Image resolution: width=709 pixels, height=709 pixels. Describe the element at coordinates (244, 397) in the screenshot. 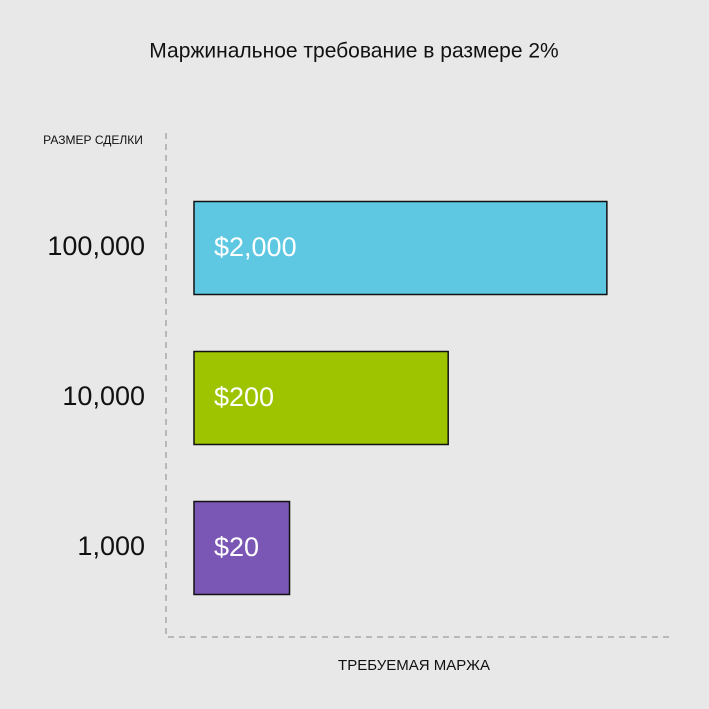

I see `value-label: $200` at that location.